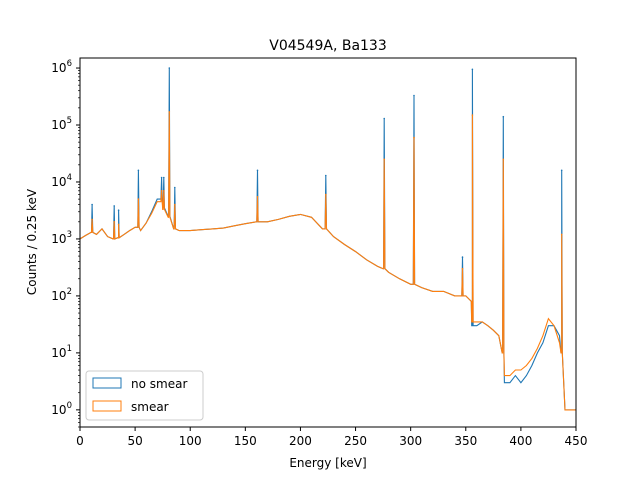 The height and width of the screenshot is (480, 640). I want to click on x-tick-label-100: 100, so click(190, 441).